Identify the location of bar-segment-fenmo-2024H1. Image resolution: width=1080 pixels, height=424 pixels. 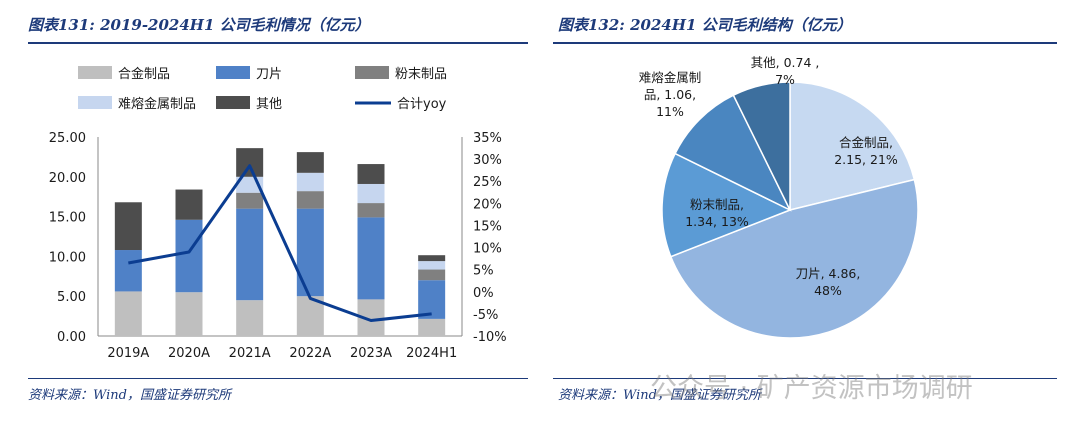
(432, 275).